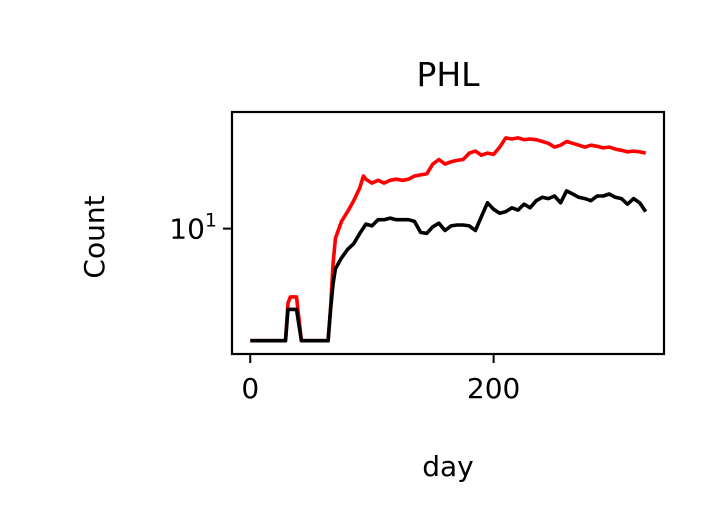 This screenshot has height=531, width=708. I want to click on x-axis-ticks: 0 200, so click(380, 379).